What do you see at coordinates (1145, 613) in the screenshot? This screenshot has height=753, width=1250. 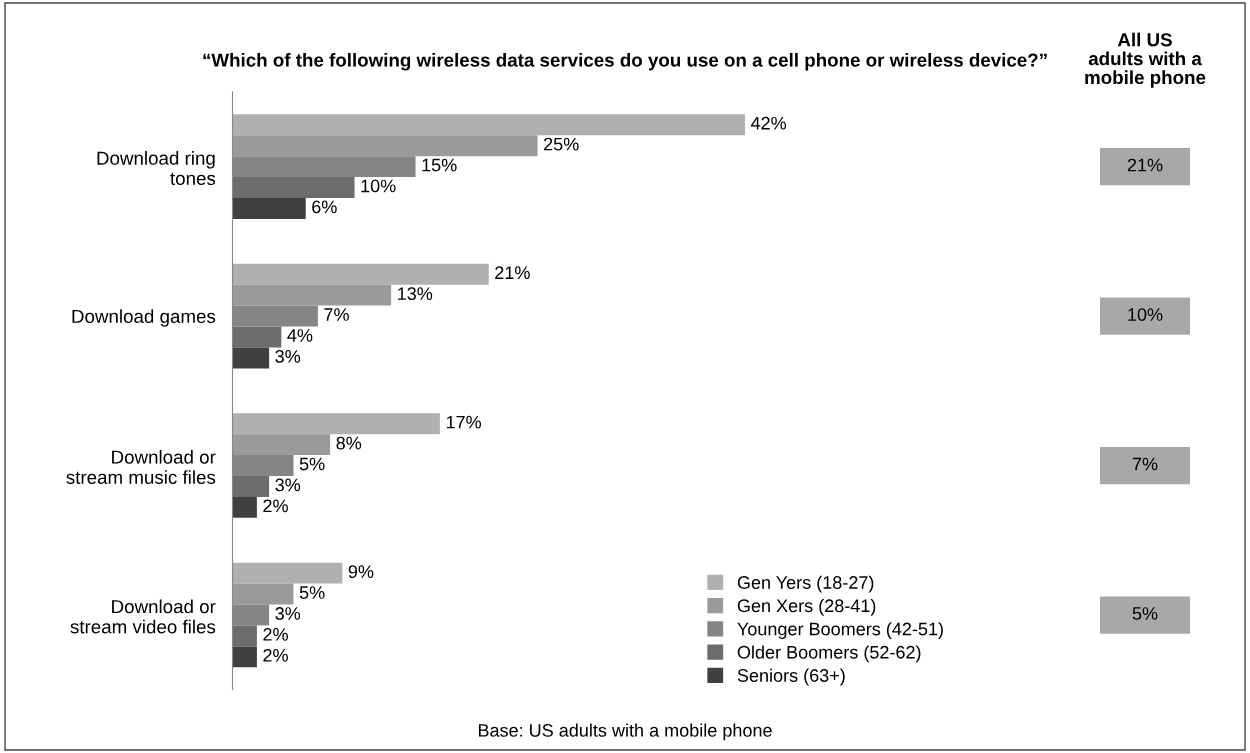 I see `text: 5%` at bounding box center [1145, 613].